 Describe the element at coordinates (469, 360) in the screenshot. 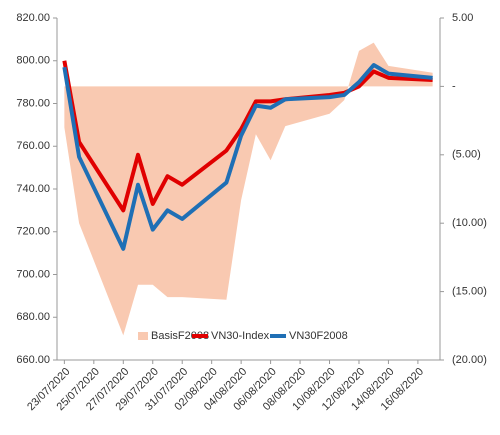

I see `y2-tick-label: (20.00)` at that location.